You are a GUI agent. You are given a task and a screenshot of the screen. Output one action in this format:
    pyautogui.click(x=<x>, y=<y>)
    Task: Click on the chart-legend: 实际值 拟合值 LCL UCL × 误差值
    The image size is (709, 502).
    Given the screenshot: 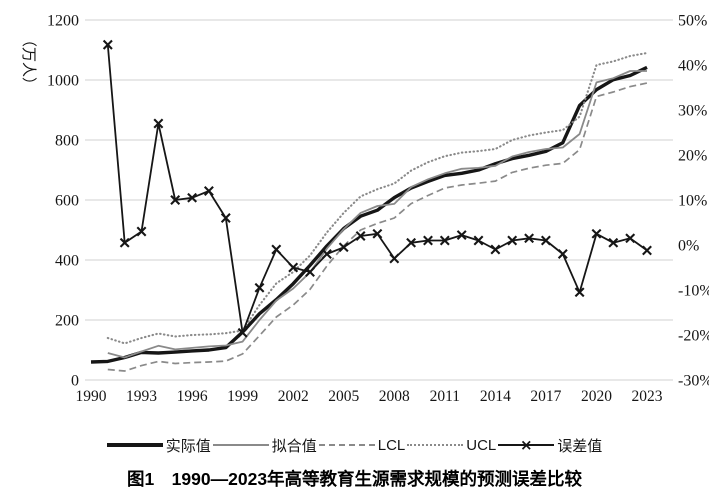 What is the action you would take?
    pyautogui.click(x=354, y=445)
    